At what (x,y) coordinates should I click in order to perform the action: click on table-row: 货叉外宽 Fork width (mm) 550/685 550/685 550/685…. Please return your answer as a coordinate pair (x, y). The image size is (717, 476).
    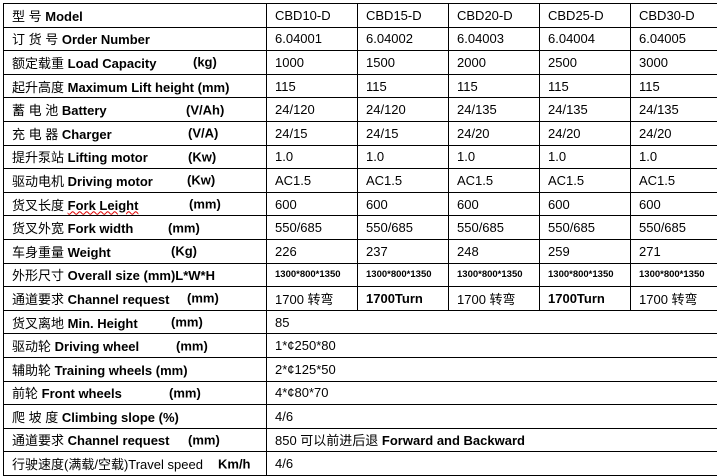
    Looking at the image, I should click on (360, 227).